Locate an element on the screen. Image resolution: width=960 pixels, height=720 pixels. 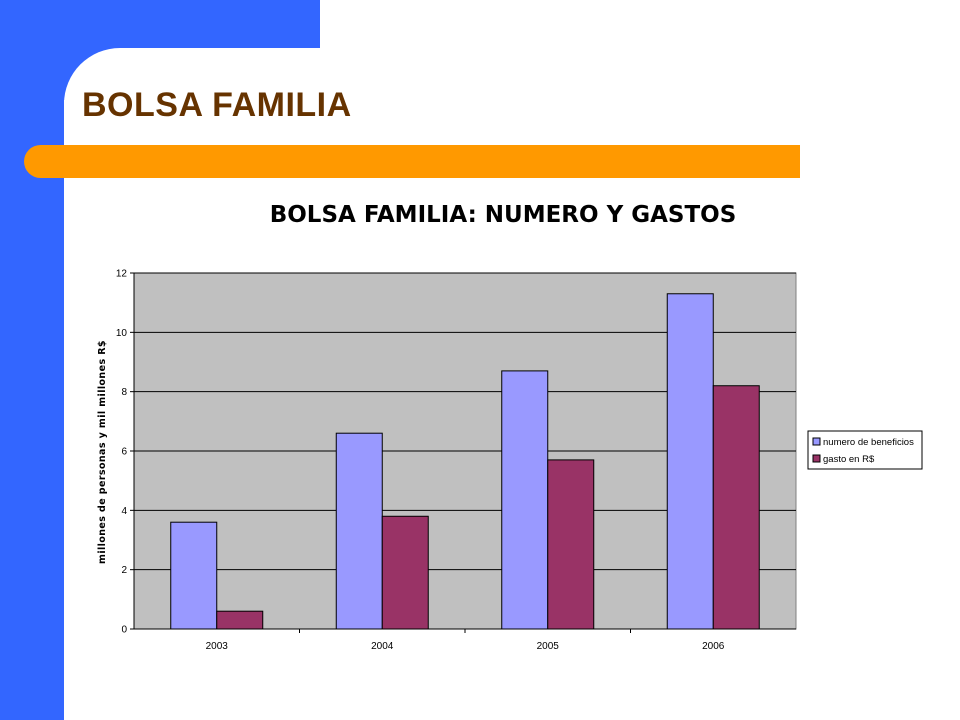
legend-box is located at coordinates (865, 450).